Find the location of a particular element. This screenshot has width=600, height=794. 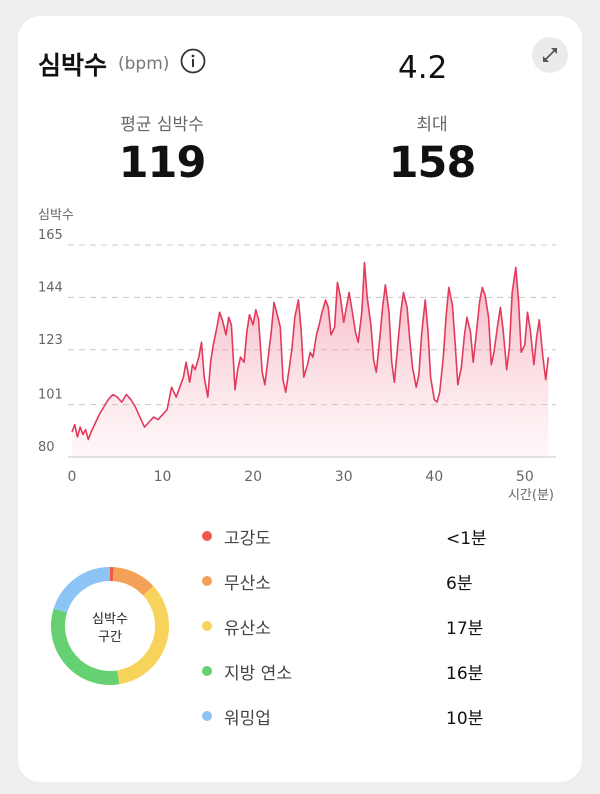

zone-duration: 17분 is located at coordinates (465, 629).